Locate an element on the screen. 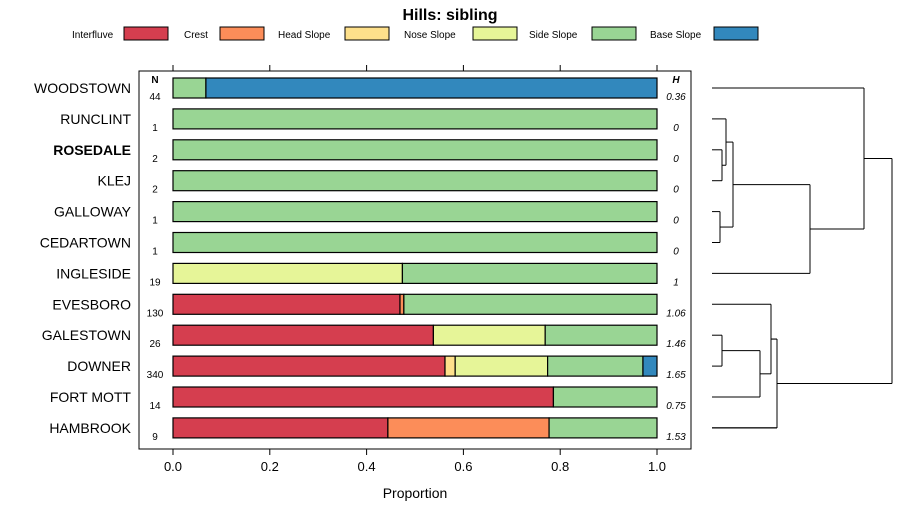 Image resolution: width=900 pixels, height=520 pixels. row-label: ROSEDALE is located at coordinates (92, 150).